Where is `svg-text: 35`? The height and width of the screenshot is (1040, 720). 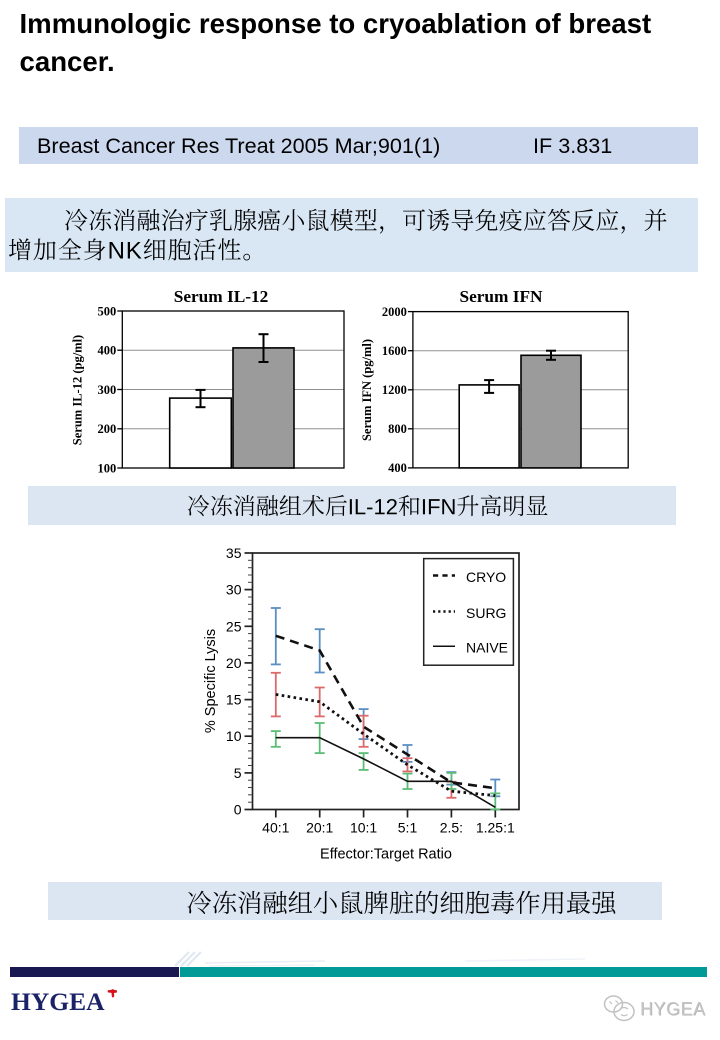
svg-text: 35 is located at coordinates (234, 553).